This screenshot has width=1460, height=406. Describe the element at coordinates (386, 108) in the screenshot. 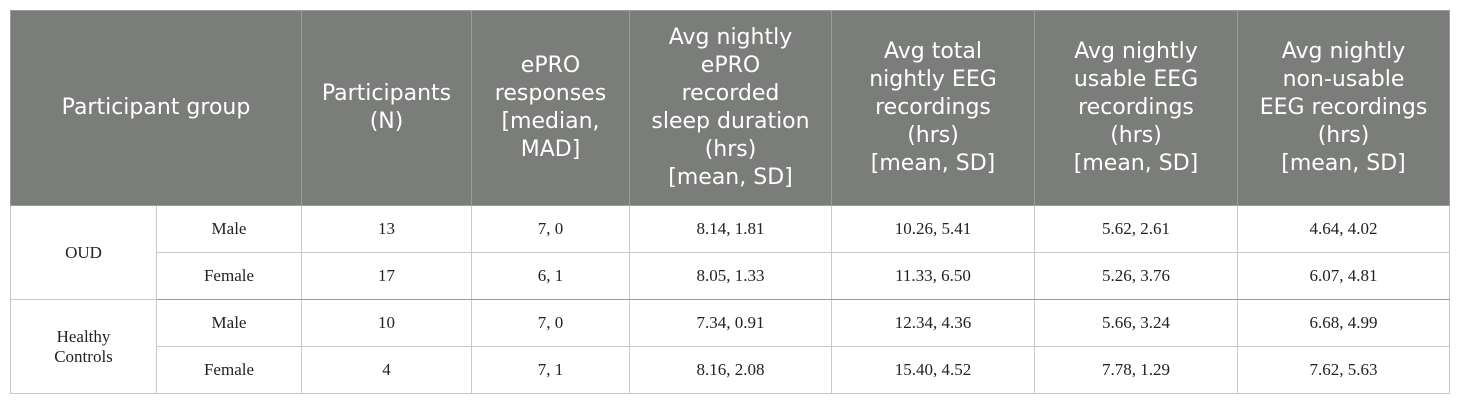

I see `header-participants: Participants (N)` at that location.